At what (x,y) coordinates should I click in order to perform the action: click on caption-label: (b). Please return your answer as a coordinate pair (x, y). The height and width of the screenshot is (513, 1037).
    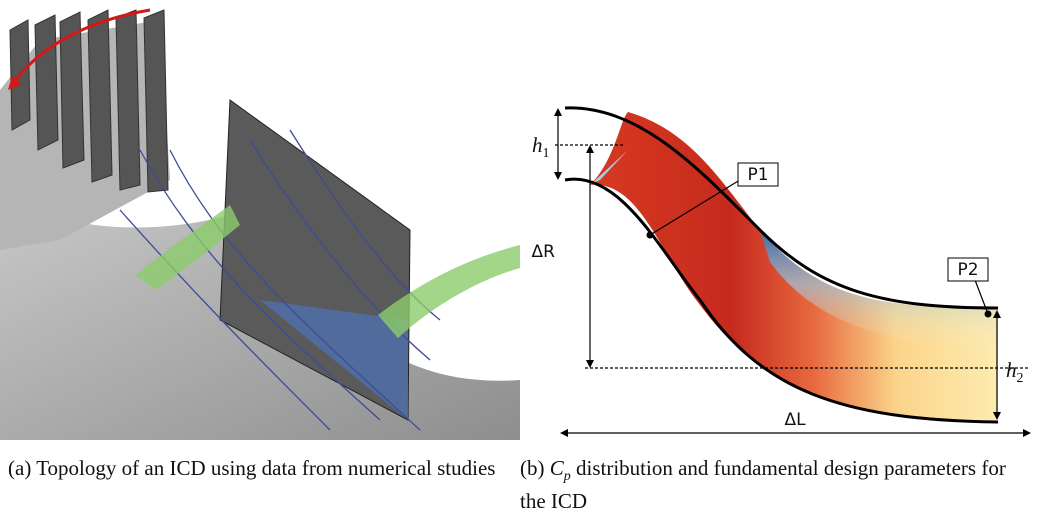
    Looking at the image, I should click on (532, 468).